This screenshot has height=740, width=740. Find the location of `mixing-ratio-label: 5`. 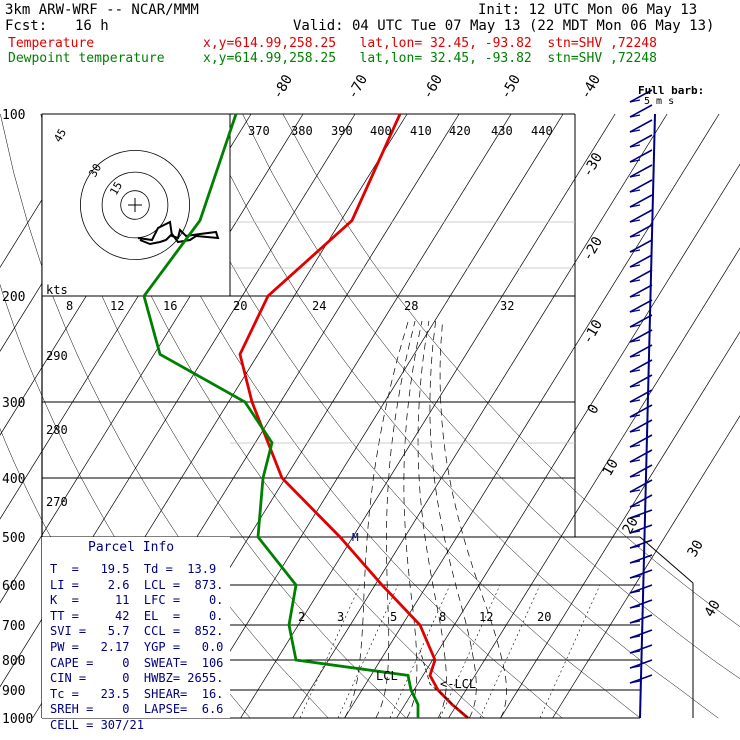

mixing-ratio-label: 5 is located at coordinates (393, 617).